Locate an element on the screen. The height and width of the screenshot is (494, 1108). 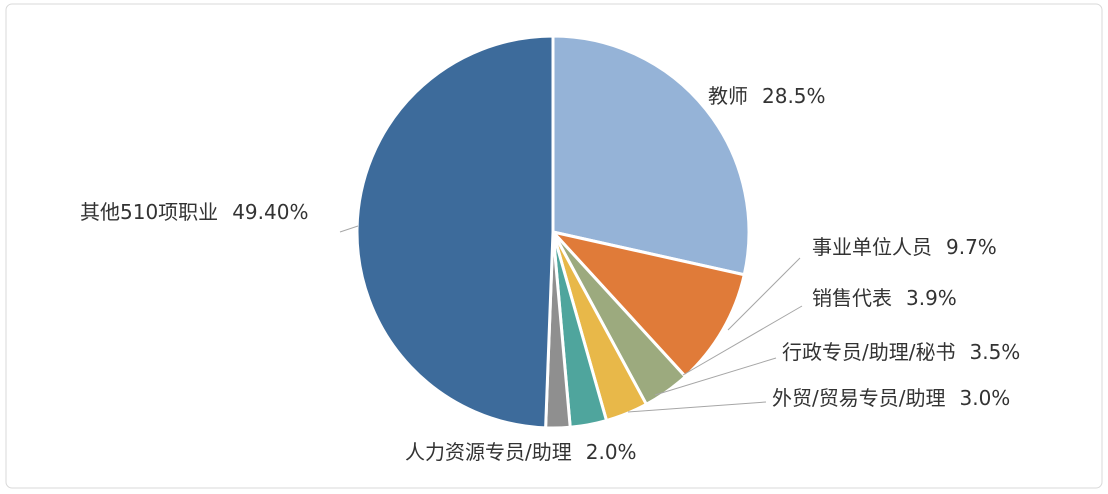
category-name: 事业单位人员 is located at coordinates (872, 247).